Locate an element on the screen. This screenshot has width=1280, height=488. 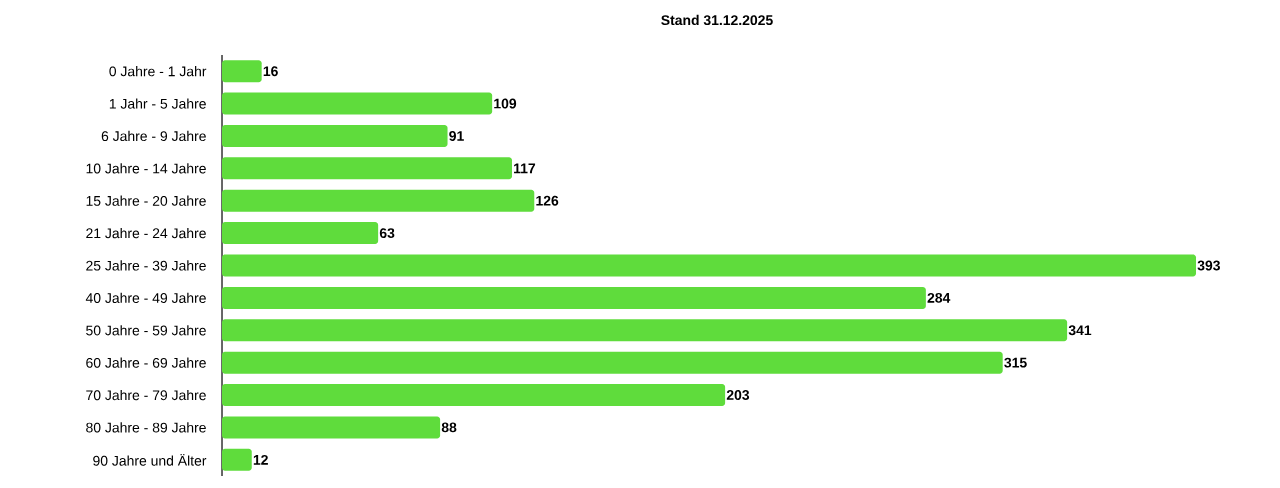
y-tick-label: 40 Jahre - 49 Jahre is located at coordinates (145, 297).